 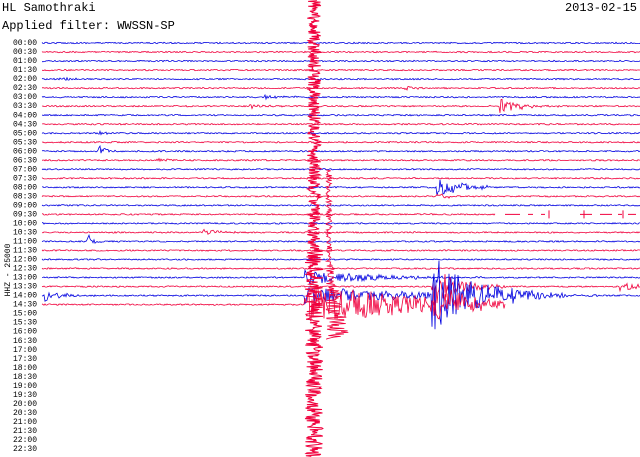 I want to click on time-label: 16:30, so click(x=25, y=341).